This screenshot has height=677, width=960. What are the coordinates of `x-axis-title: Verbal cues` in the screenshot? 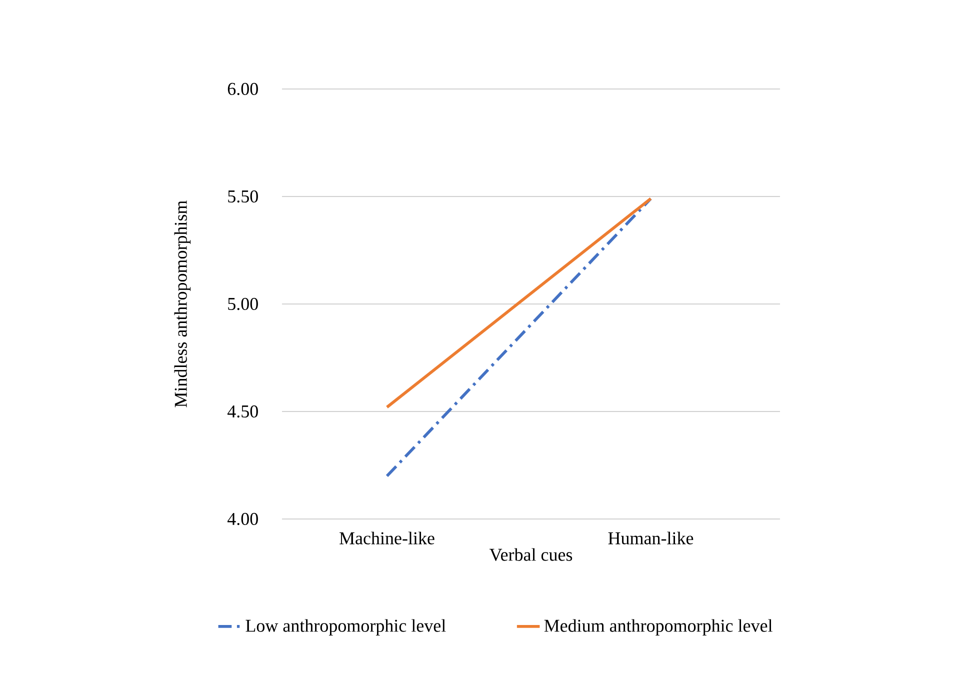 It's located at (530, 554).